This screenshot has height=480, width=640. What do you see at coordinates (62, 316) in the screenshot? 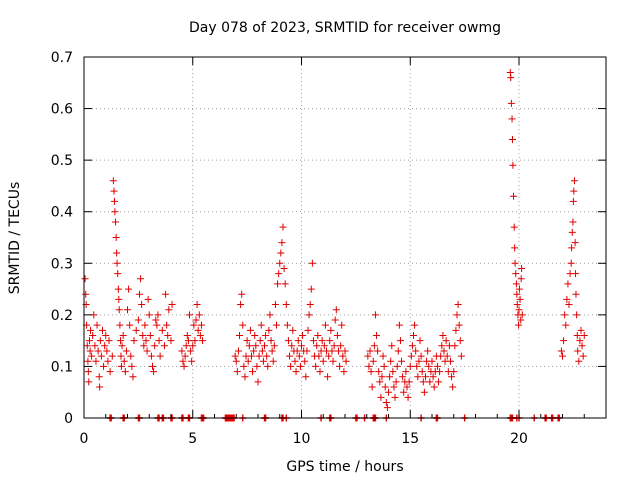
I see `y-tick-label: 0.2` at bounding box center [62, 316].